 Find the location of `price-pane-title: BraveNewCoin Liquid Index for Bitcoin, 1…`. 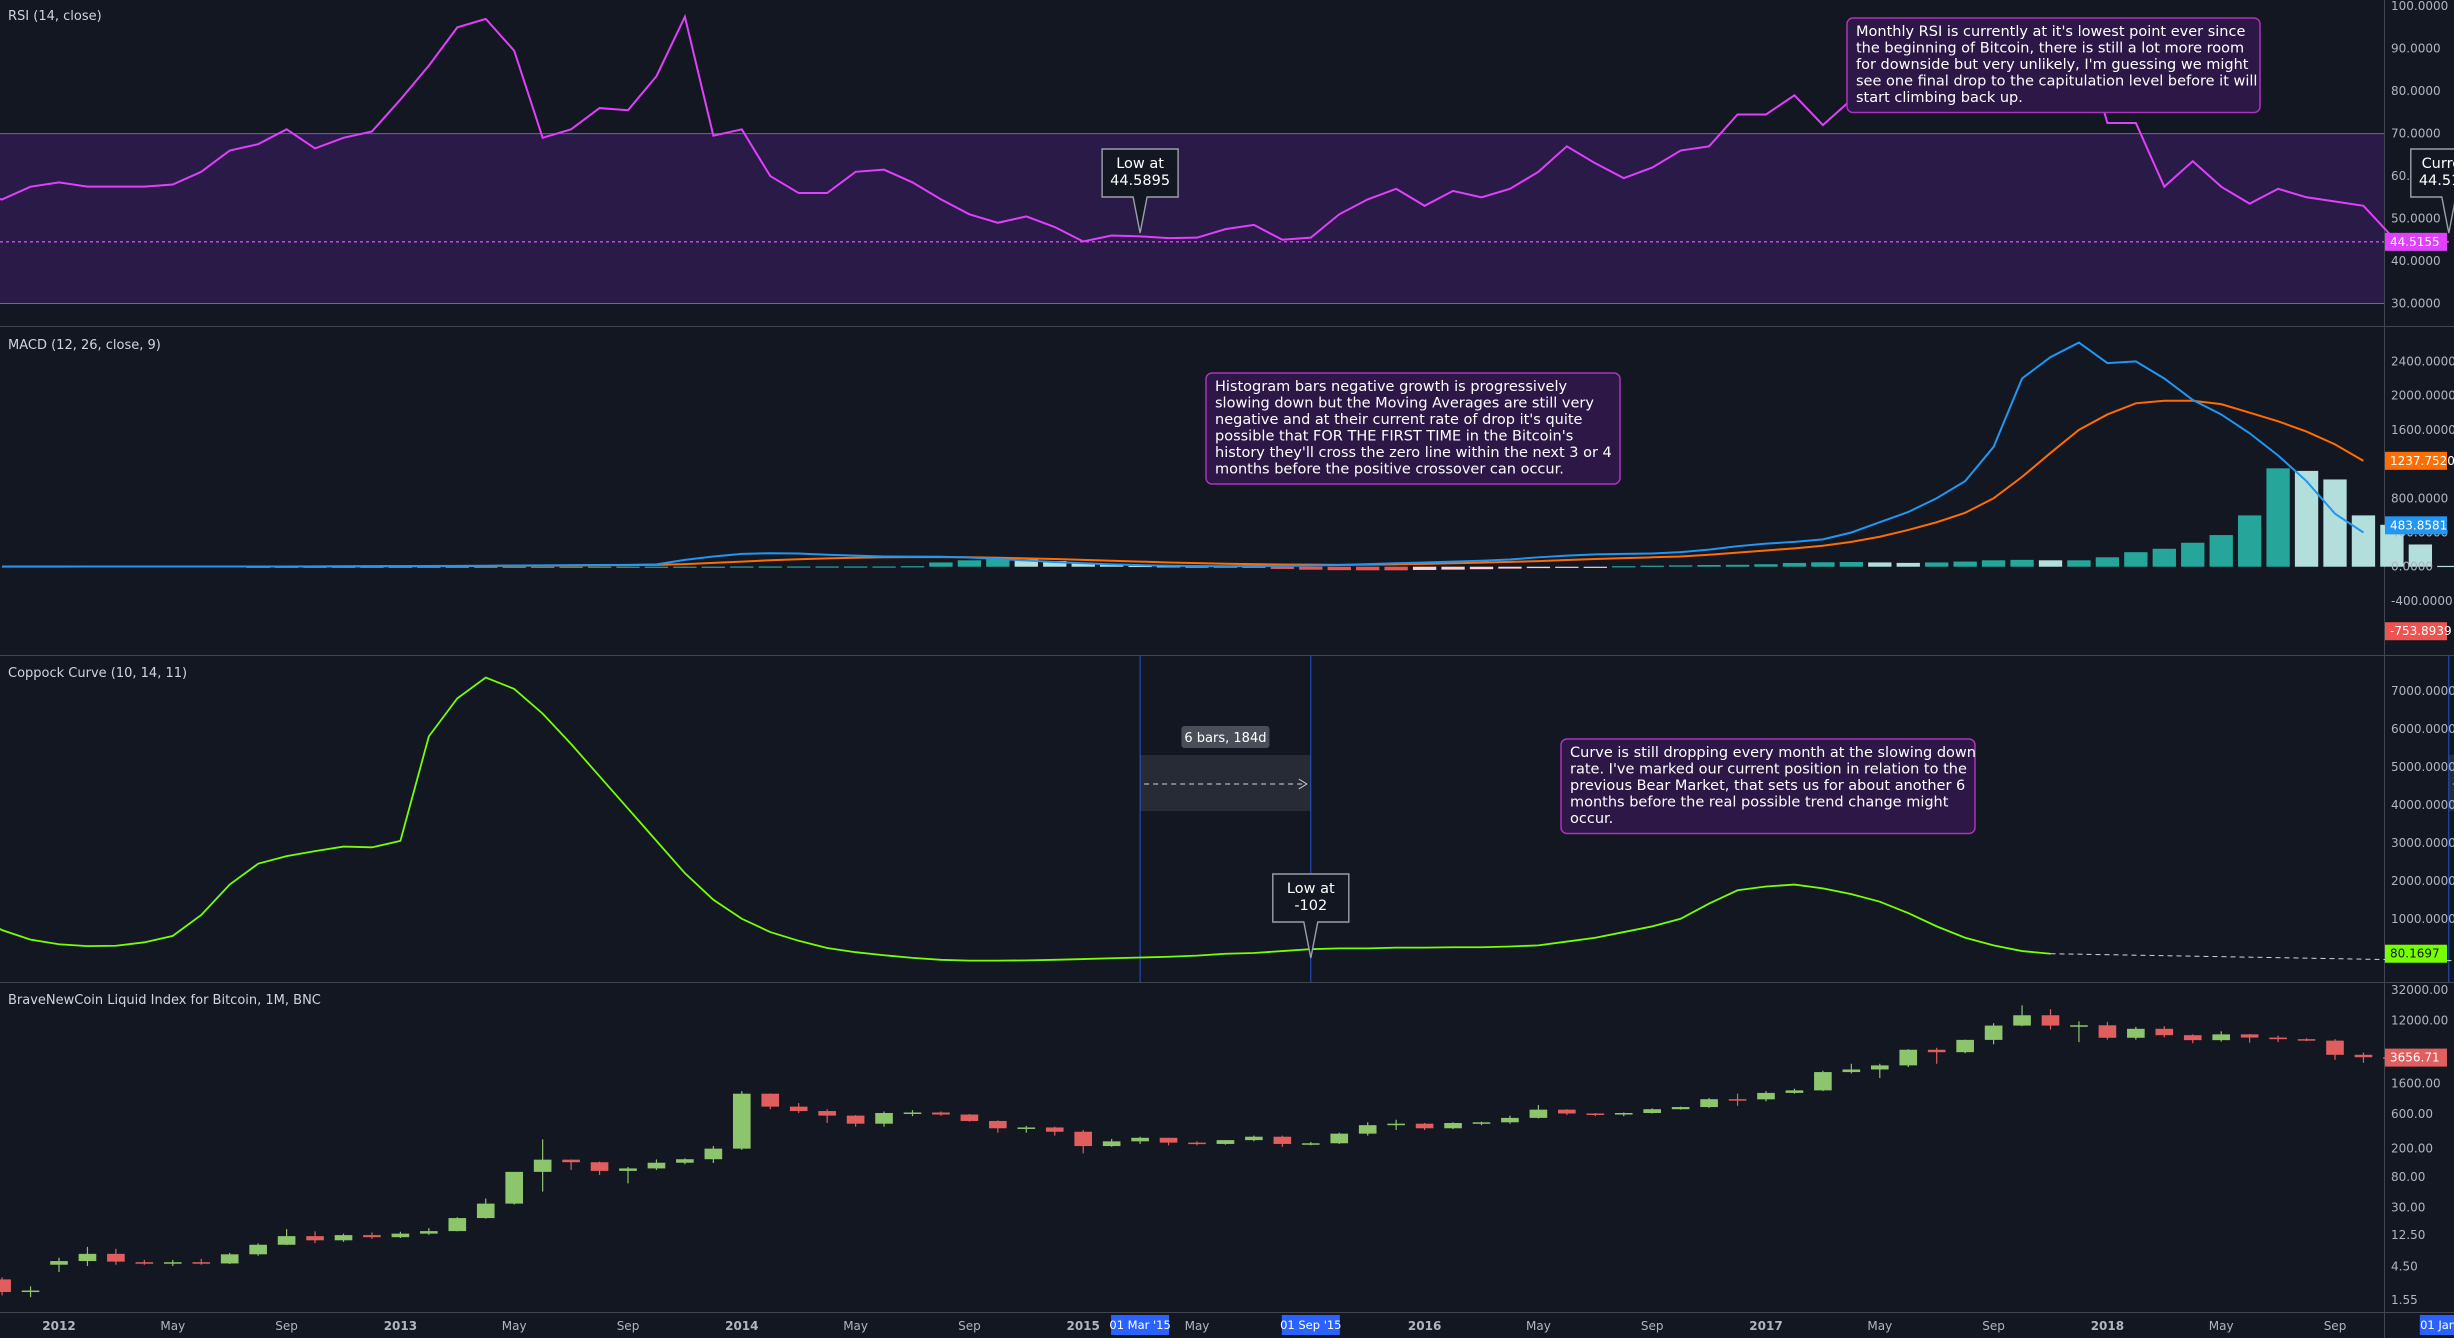

price-pane-title: BraveNewCoin Liquid Index for Bitcoin, 1… is located at coordinates (164, 1000).